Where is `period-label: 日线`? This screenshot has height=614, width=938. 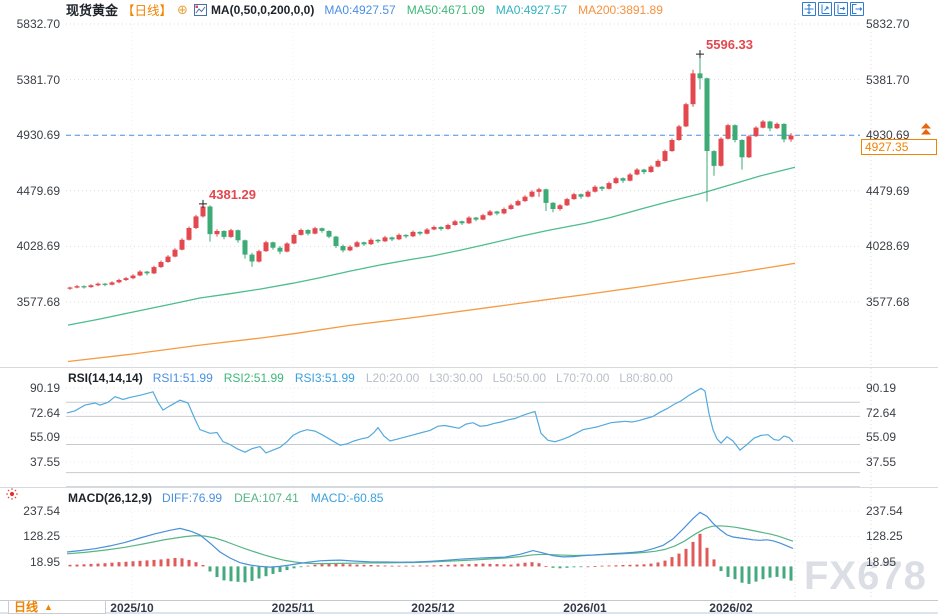 period-label: 日线 is located at coordinates (26, 606).